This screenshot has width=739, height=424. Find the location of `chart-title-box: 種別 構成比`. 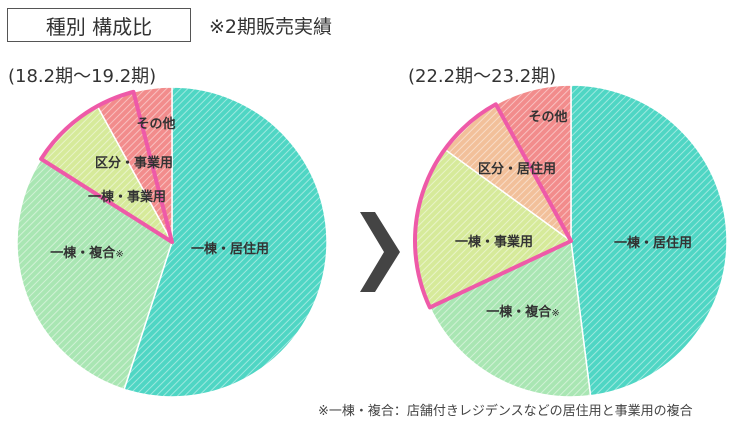

chart-title-box: 種別 構成比 is located at coordinates (99, 25).